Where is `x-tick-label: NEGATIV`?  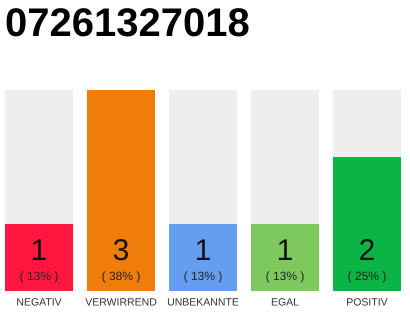 x-tick-label: NEGATIV is located at coordinates (39, 302).